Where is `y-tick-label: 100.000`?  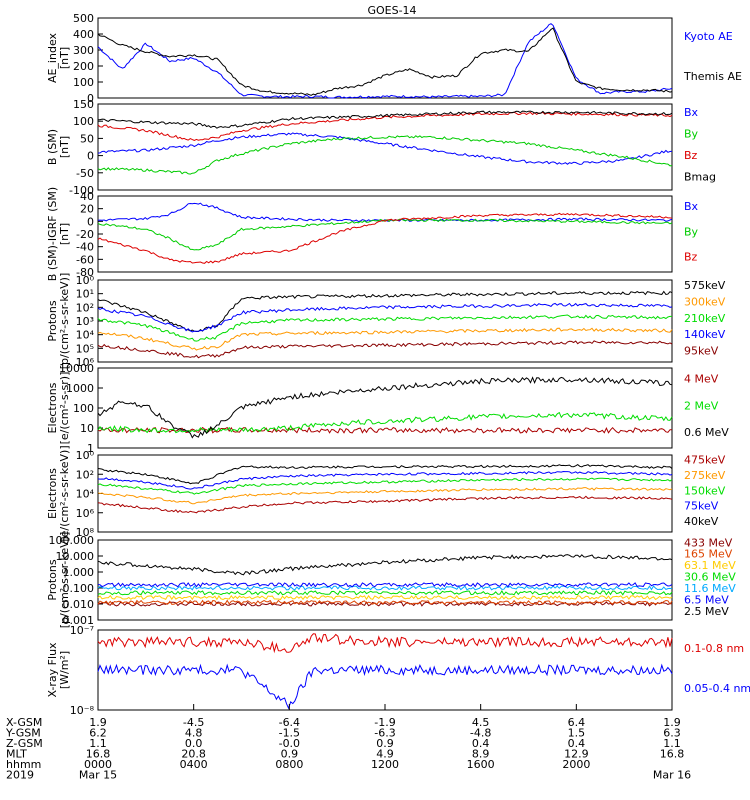
y-tick-label: 100.000 is located at coordinates (72, 540).